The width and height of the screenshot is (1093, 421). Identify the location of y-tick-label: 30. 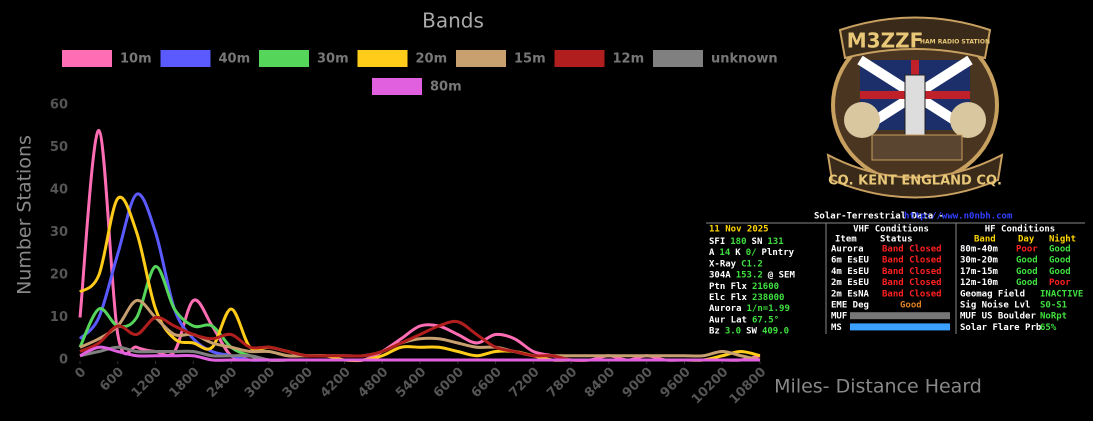
(59, 232).